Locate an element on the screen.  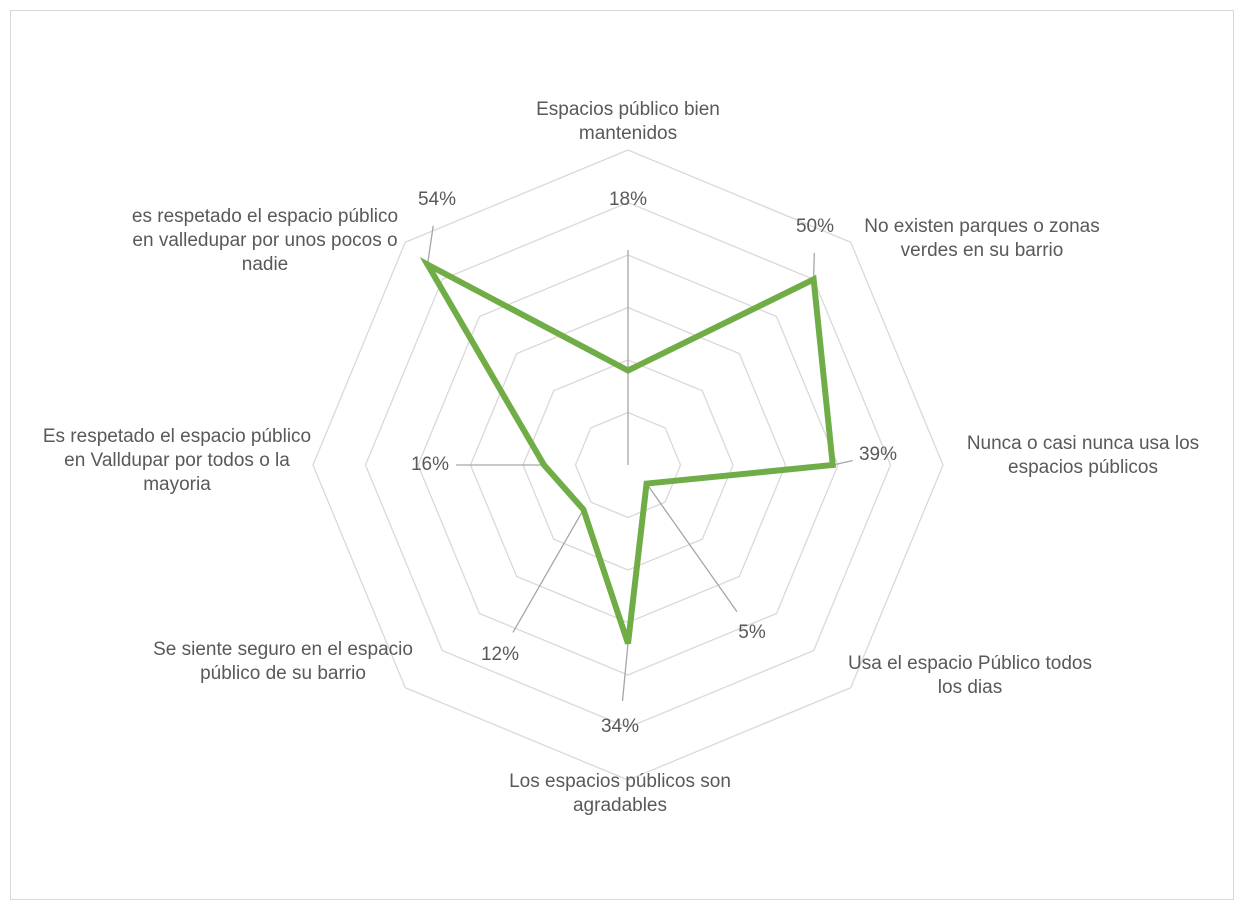
value-label: 50% is located at coordinates (815, 226).